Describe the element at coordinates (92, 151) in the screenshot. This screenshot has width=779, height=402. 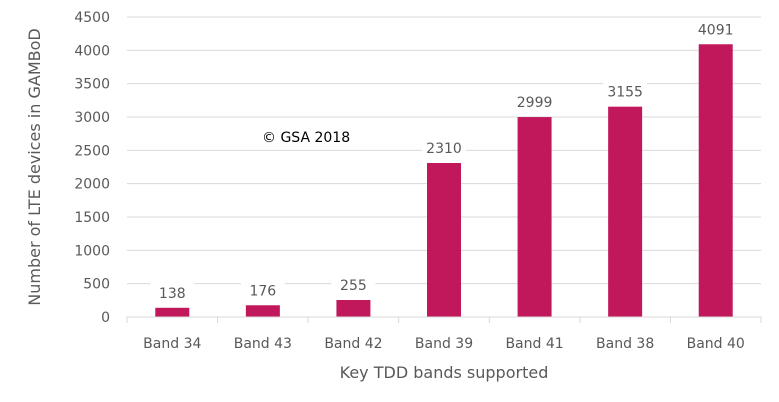
I see `y-tick-label: 2500` at that location.